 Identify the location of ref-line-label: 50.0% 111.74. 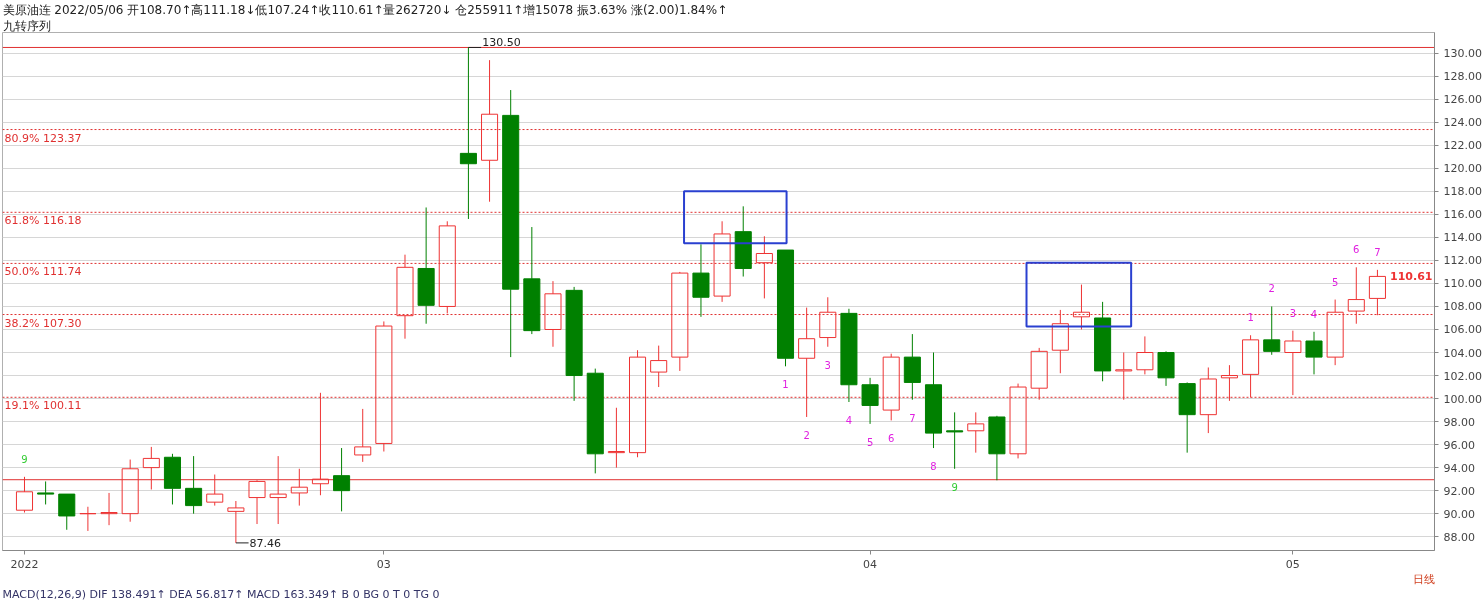
(43, 272).